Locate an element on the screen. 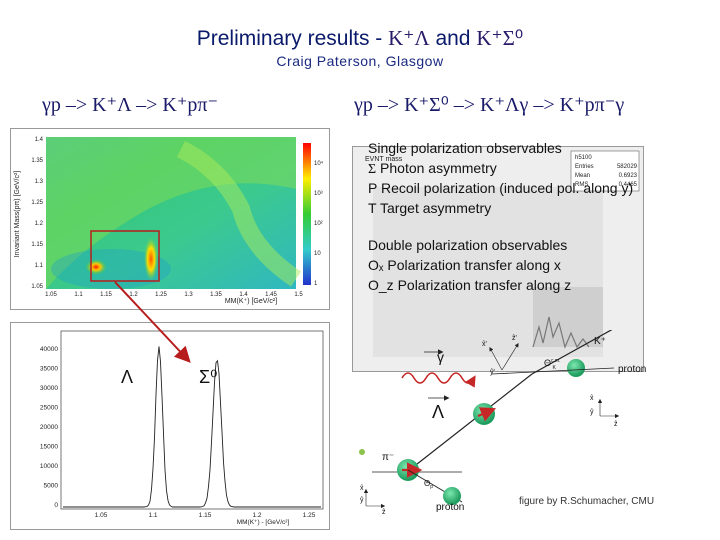  single-pol-heading: Single polarization observables is located at coordinates (465, 148).